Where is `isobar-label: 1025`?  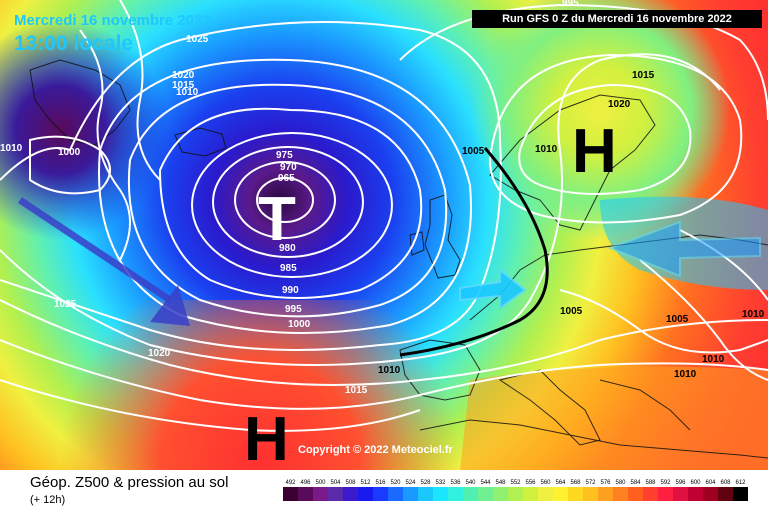
isobar-label: 1025 is located at coordinates (65, 304).